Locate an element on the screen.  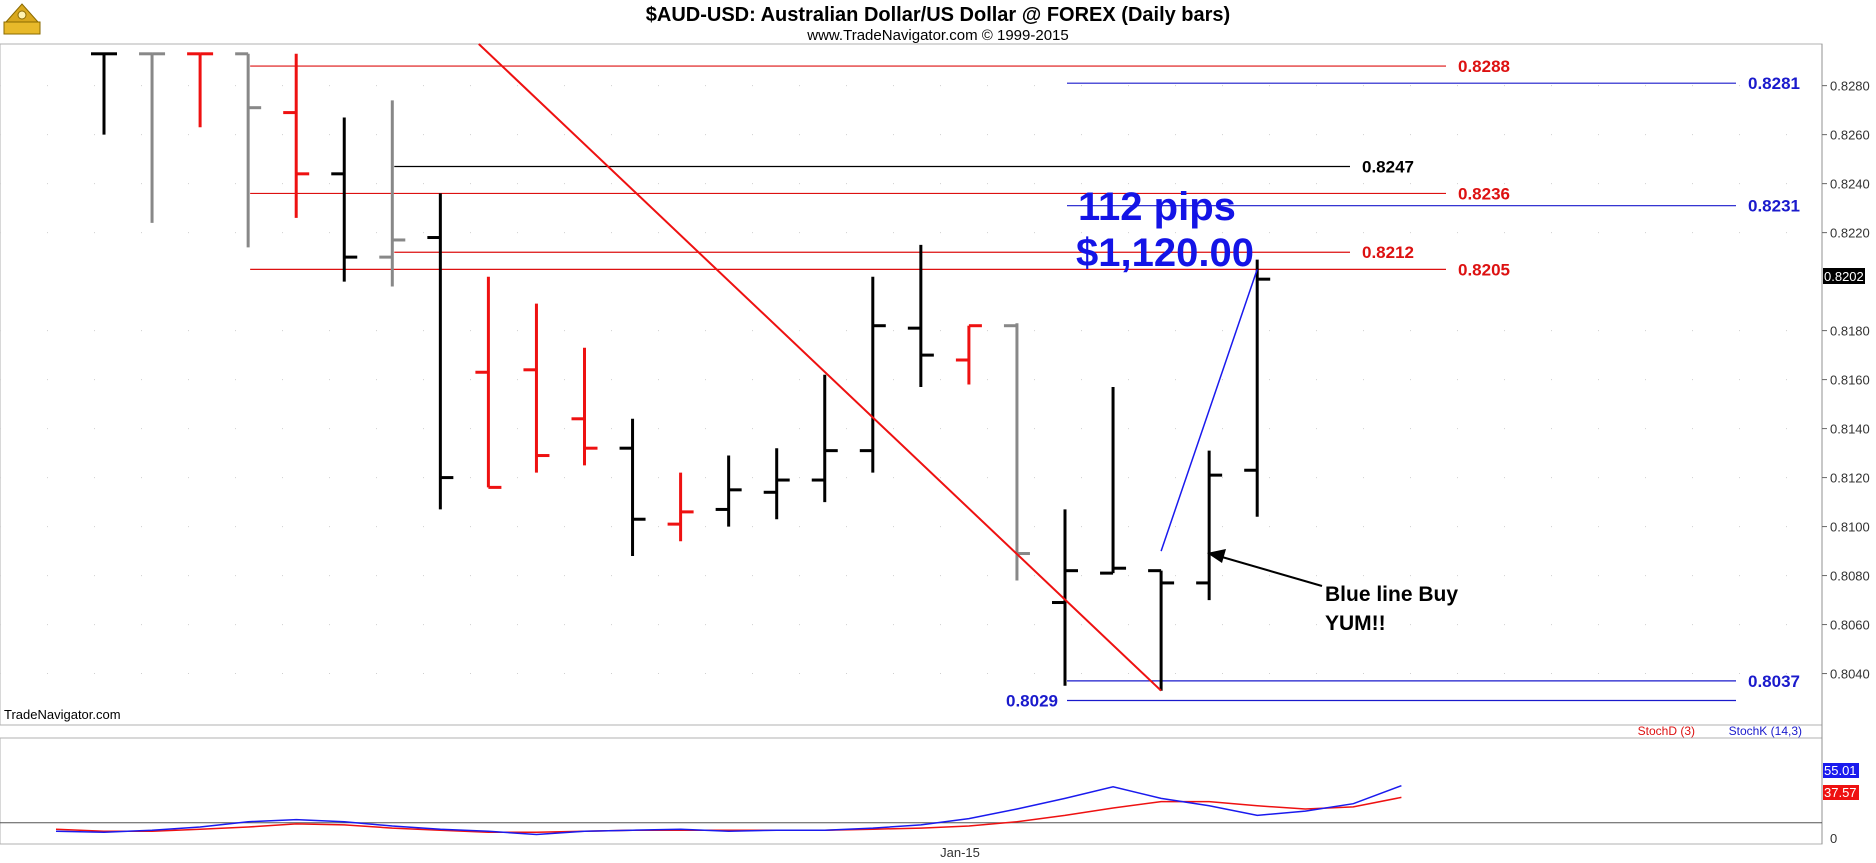
stoch-d-line is located at coordinates (728, 815).